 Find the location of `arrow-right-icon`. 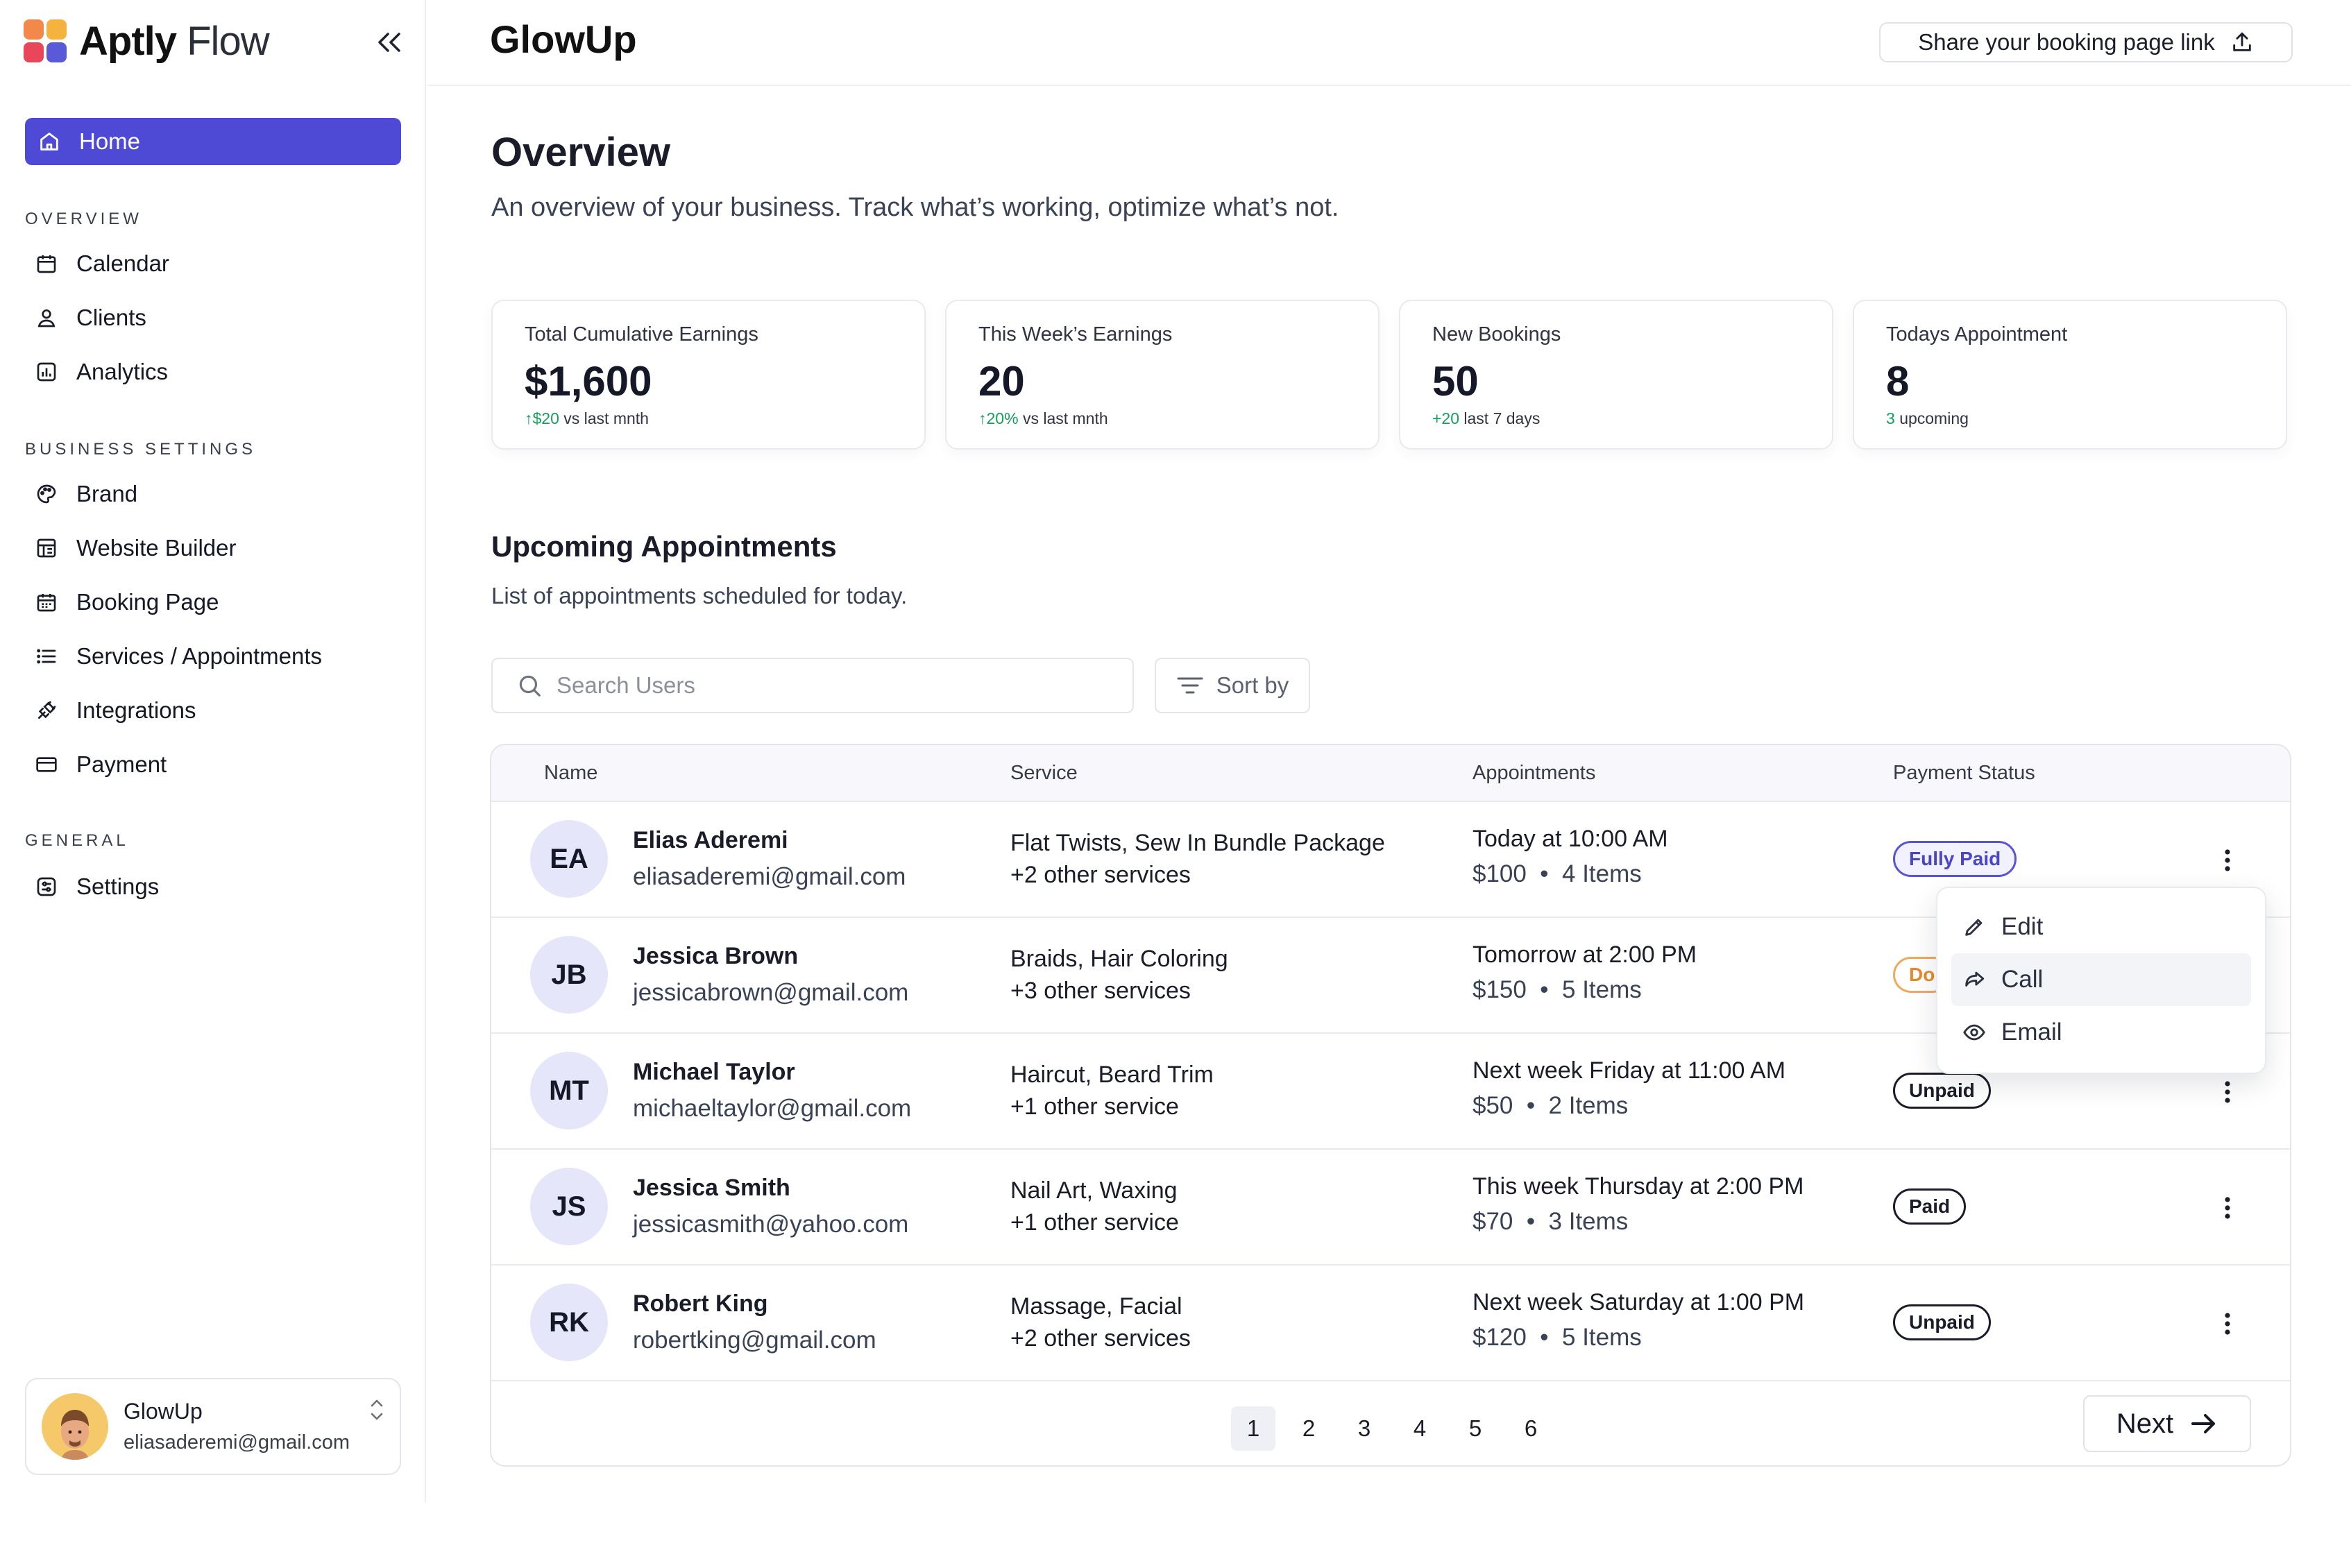

arrow-right-icon is located at coordinates (2203, 1423).